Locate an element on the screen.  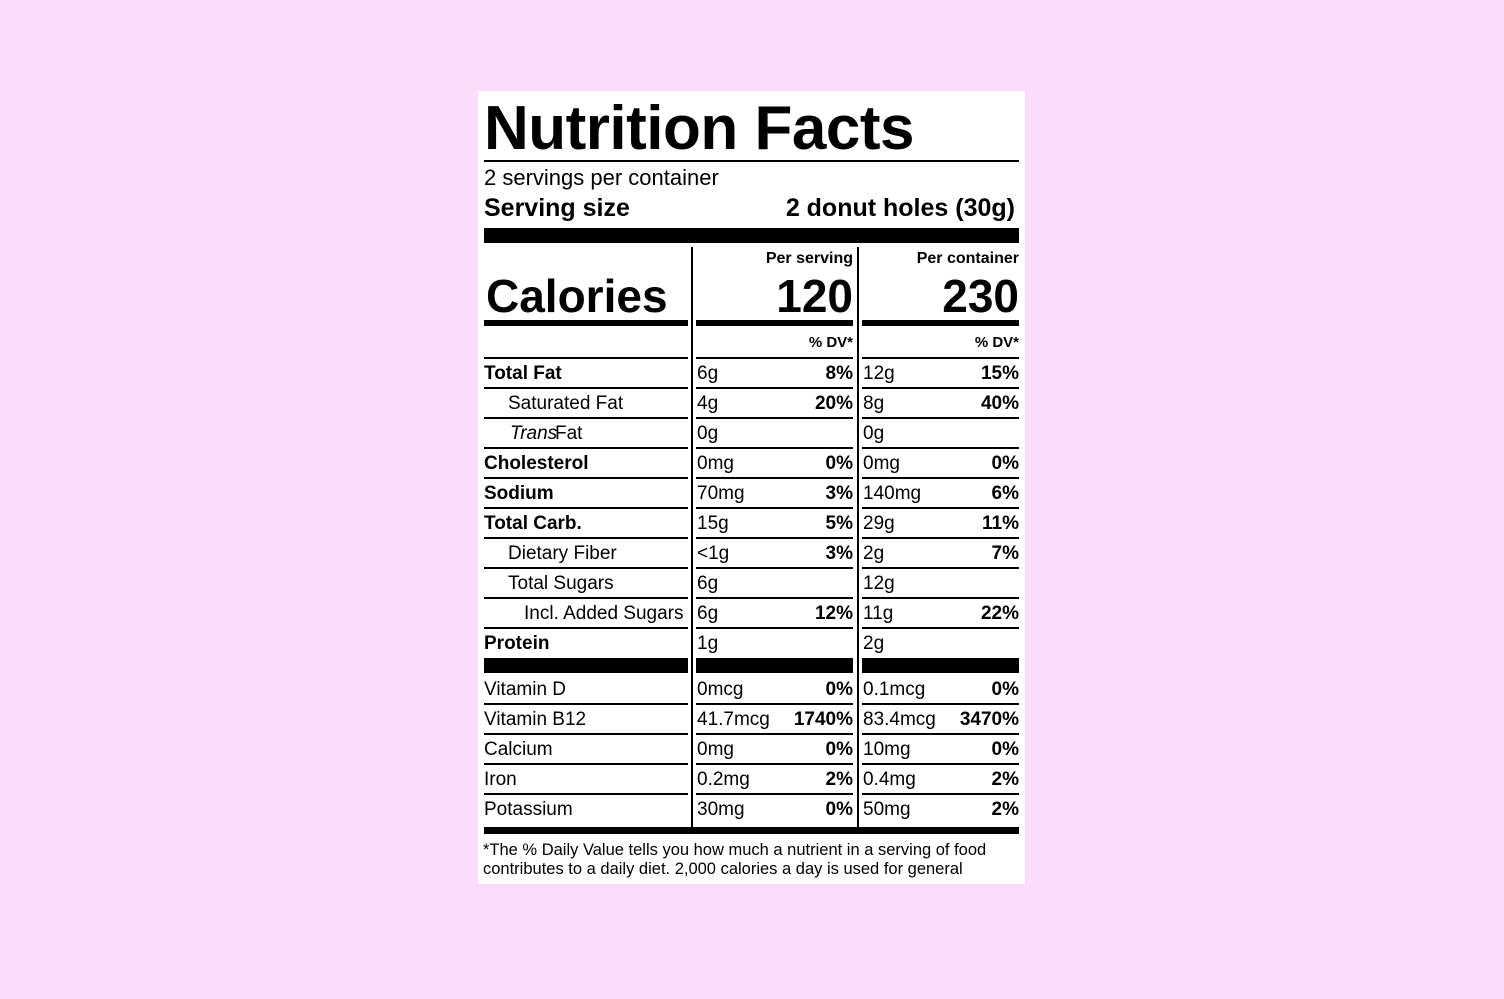
nutrient-name: Potassium is located at coordinates (528, 809).